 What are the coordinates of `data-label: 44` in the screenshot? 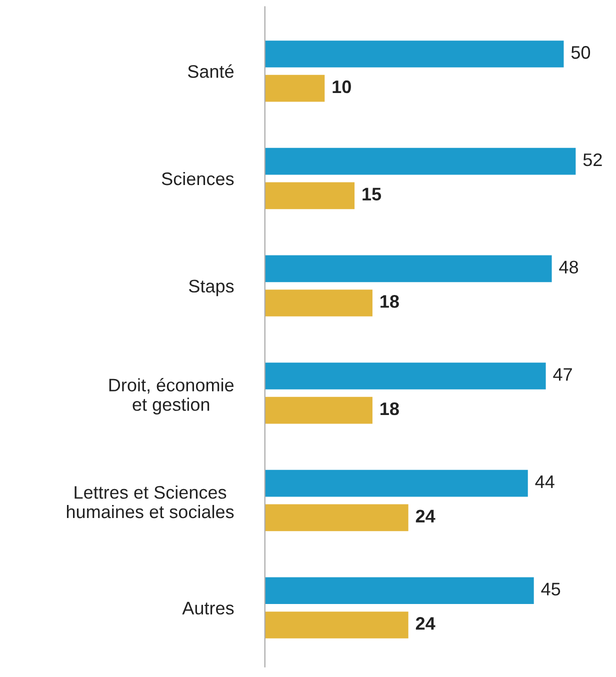 It's located at (544, 482).